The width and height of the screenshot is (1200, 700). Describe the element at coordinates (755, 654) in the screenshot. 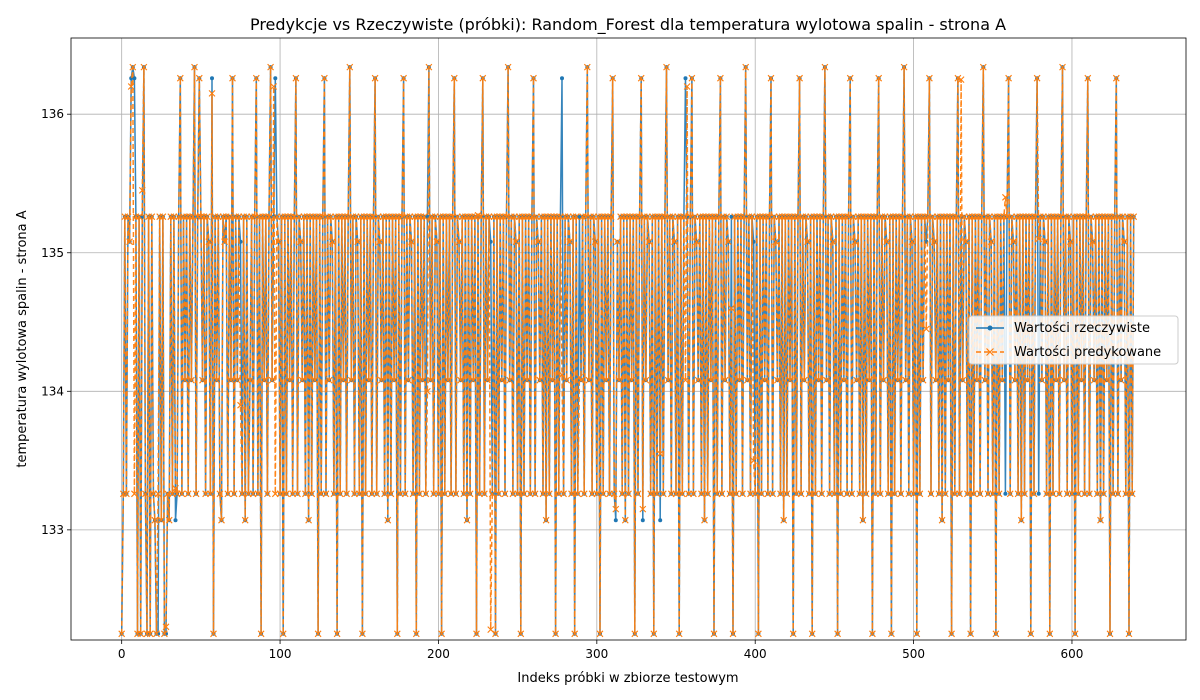

I see `x-tick-label: 400` at that location.